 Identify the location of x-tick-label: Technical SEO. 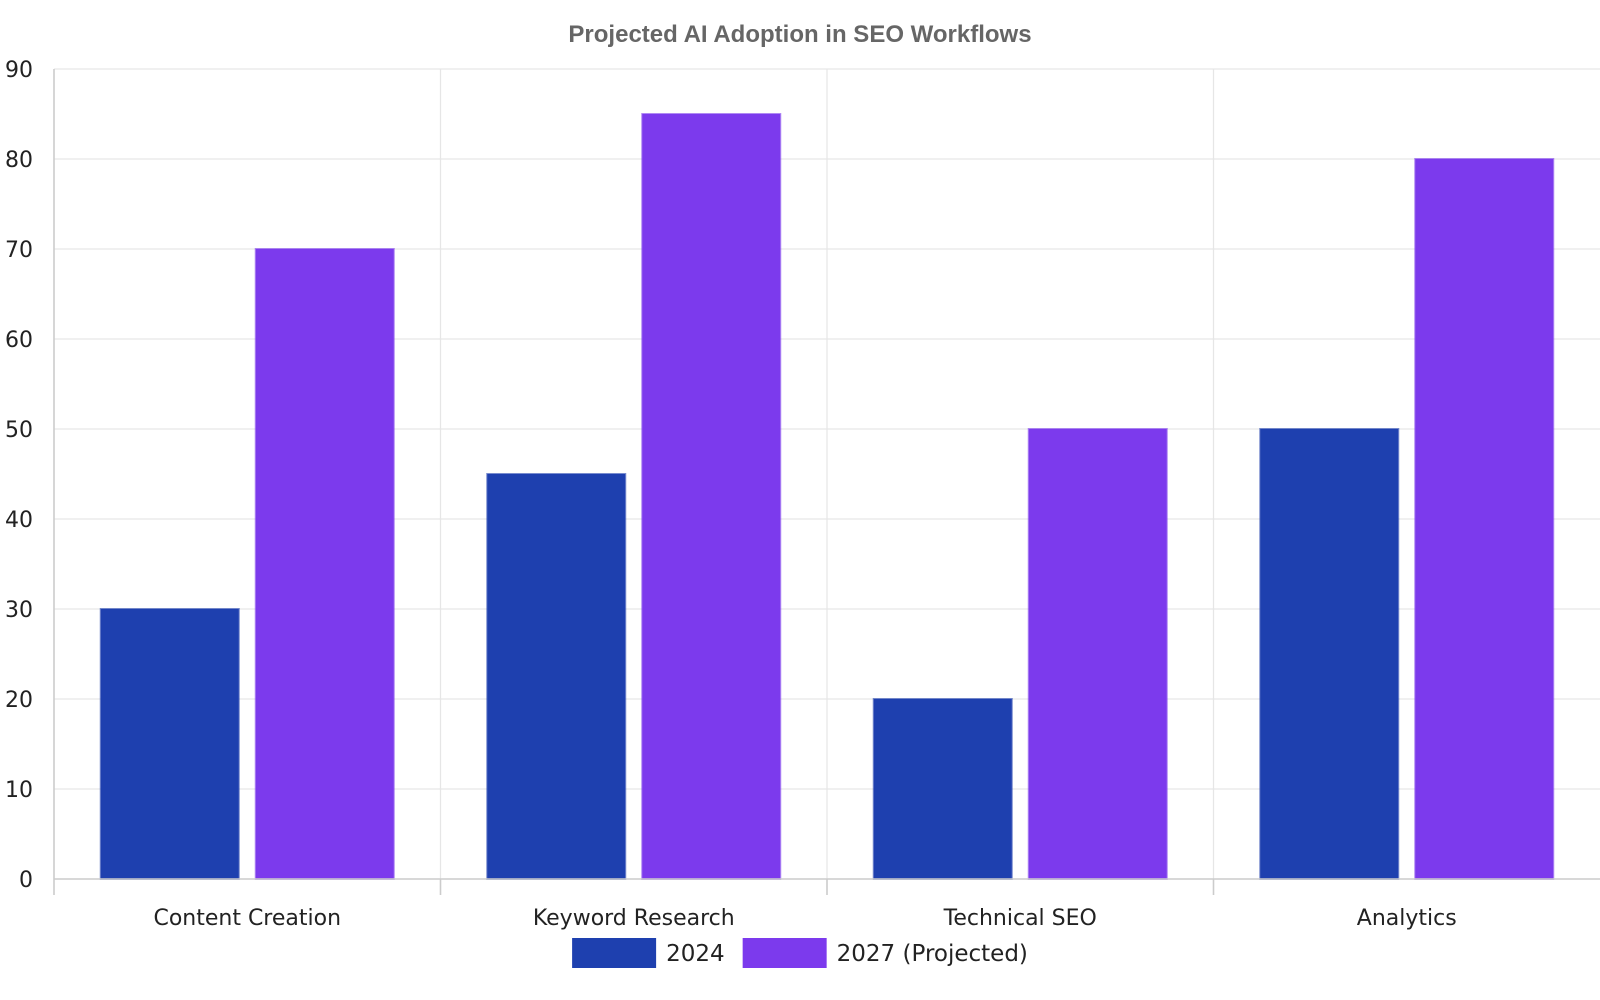
(1020, 918).